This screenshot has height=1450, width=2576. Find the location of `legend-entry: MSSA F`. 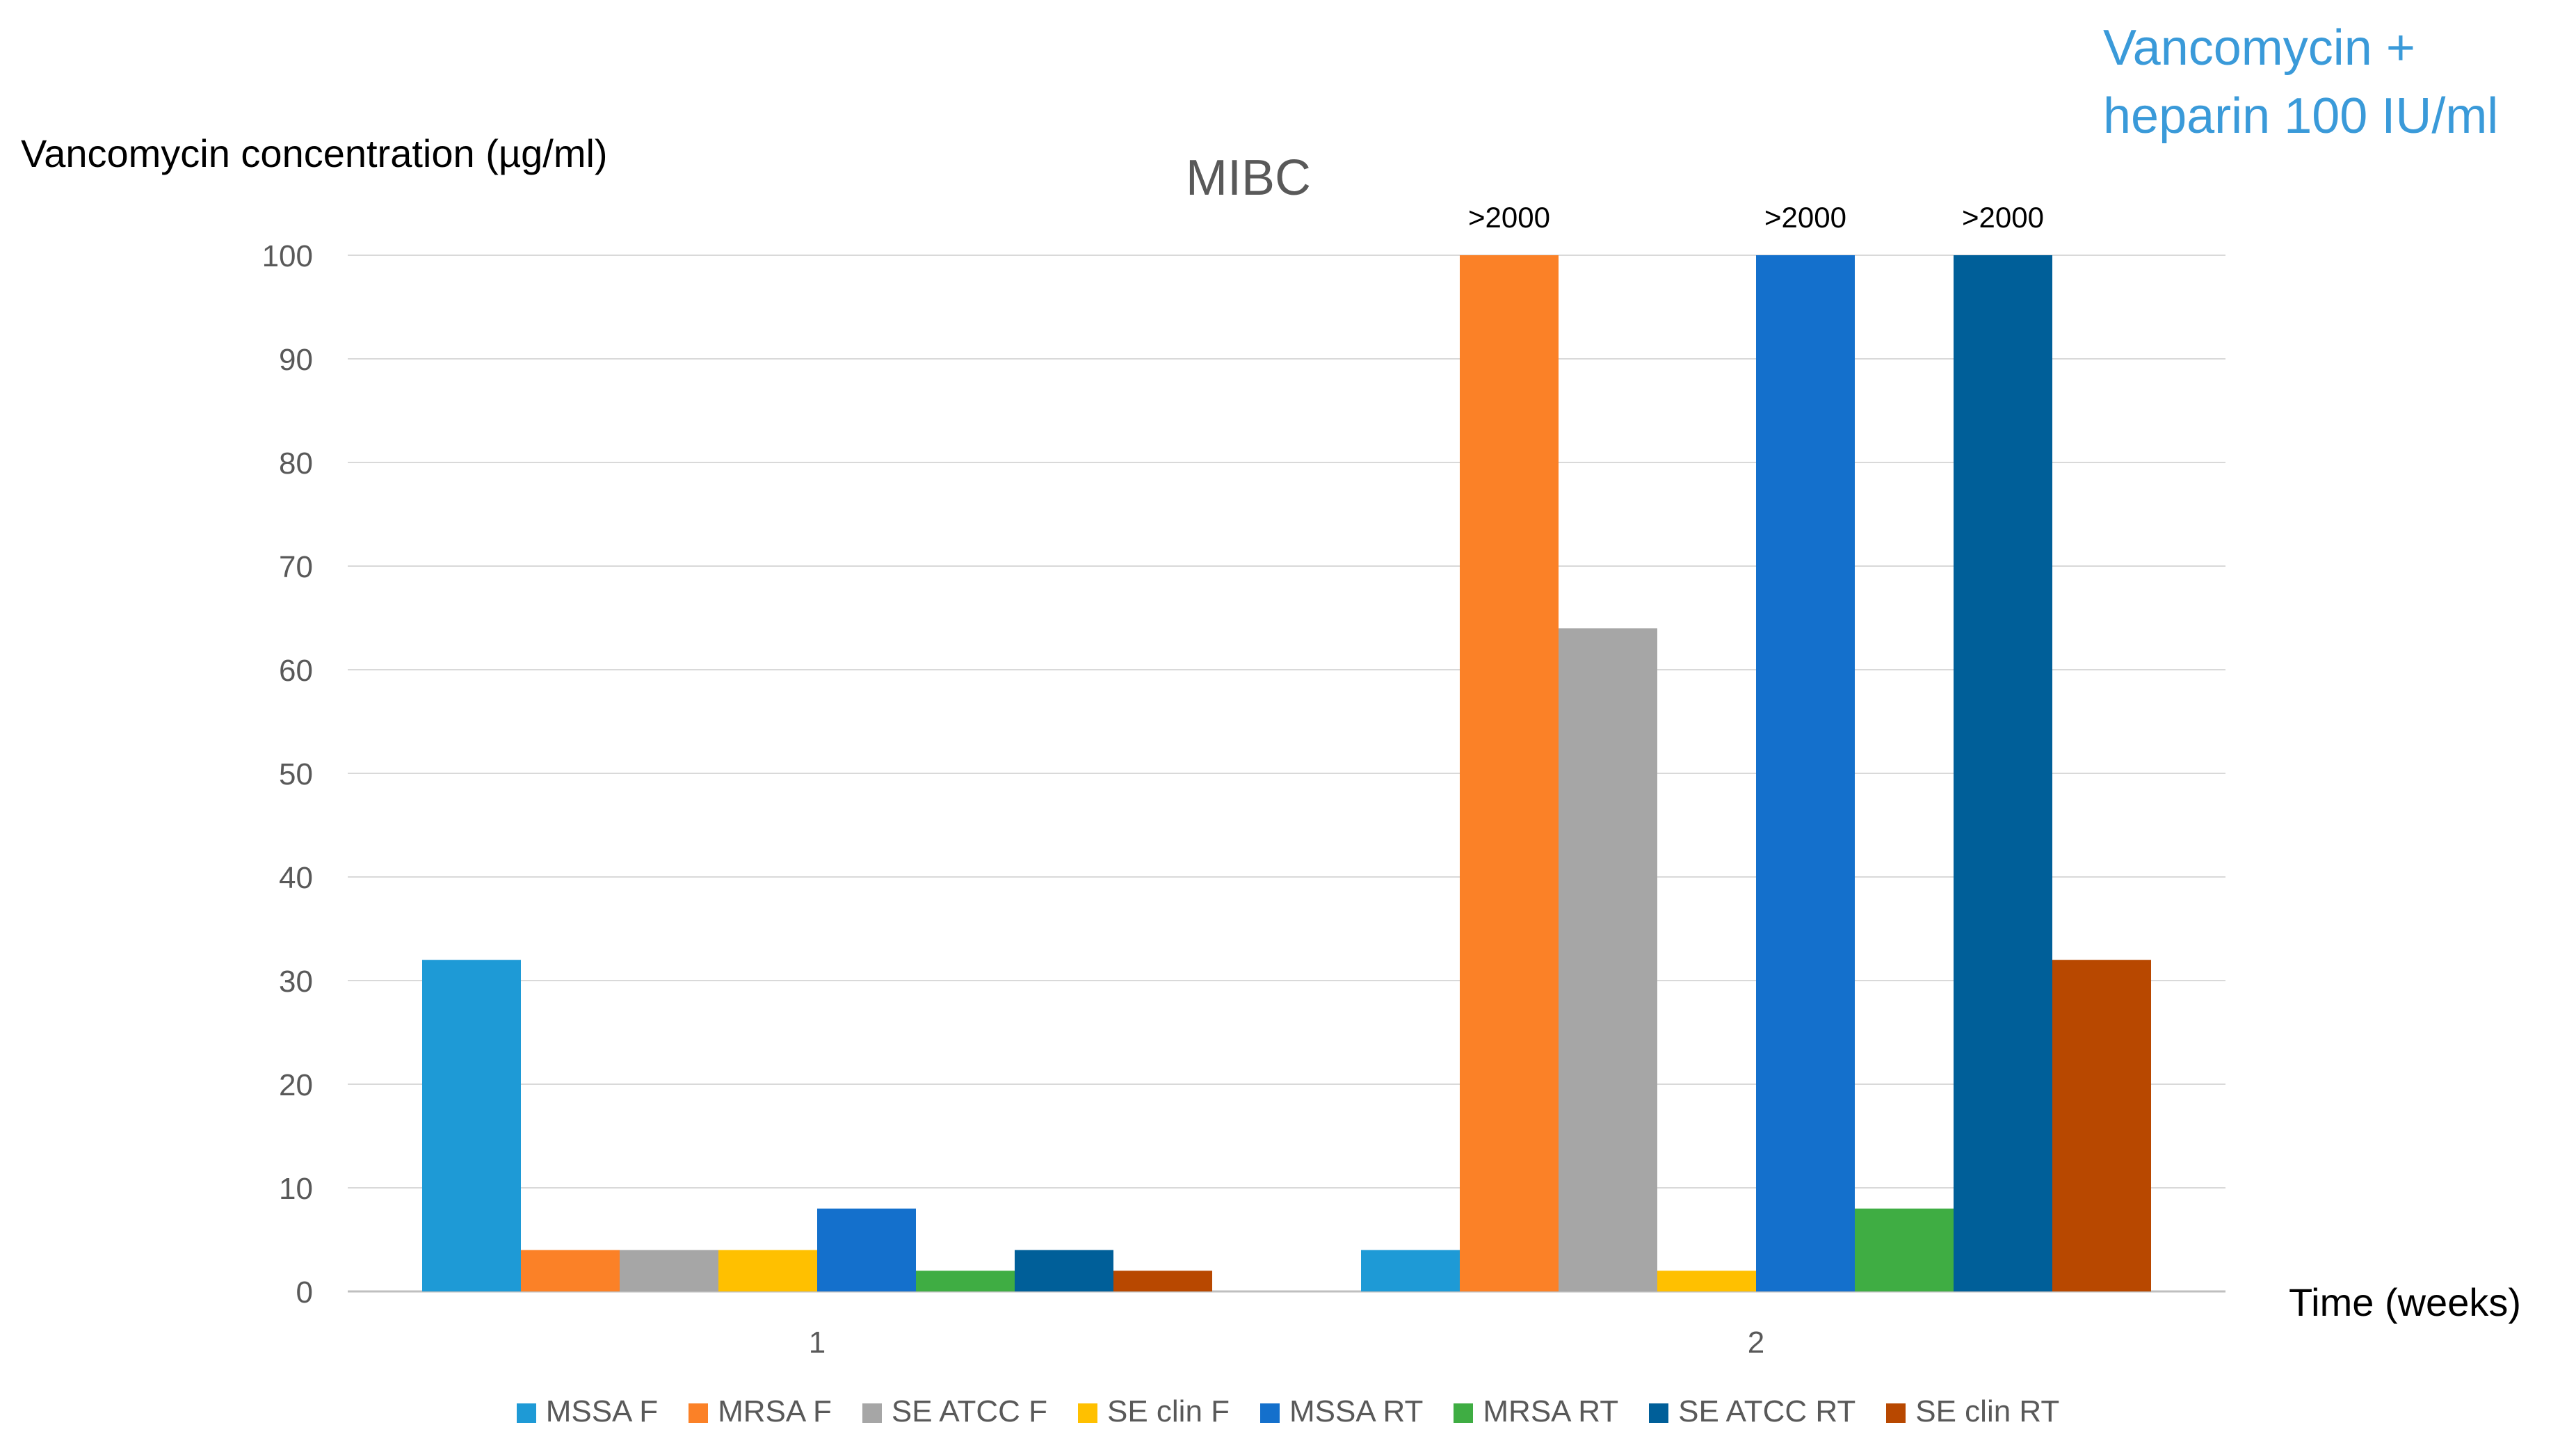

legend-entry: MSSA F is located at coordinates (587, 1412).